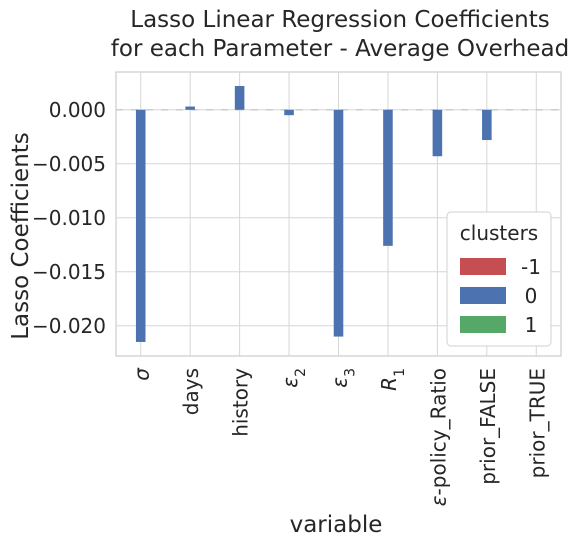  I want to click on x-tick-label: prior_TRUE, so click(537, 423).